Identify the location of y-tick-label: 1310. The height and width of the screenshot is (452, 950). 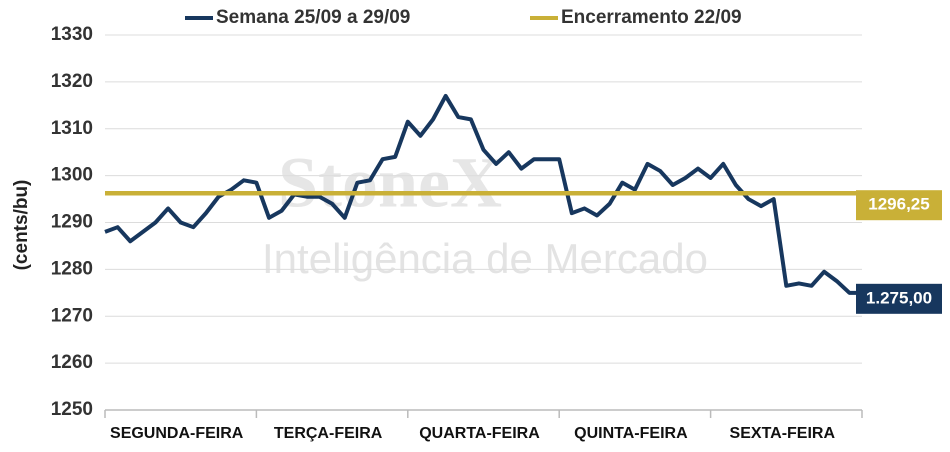
(72, 128).